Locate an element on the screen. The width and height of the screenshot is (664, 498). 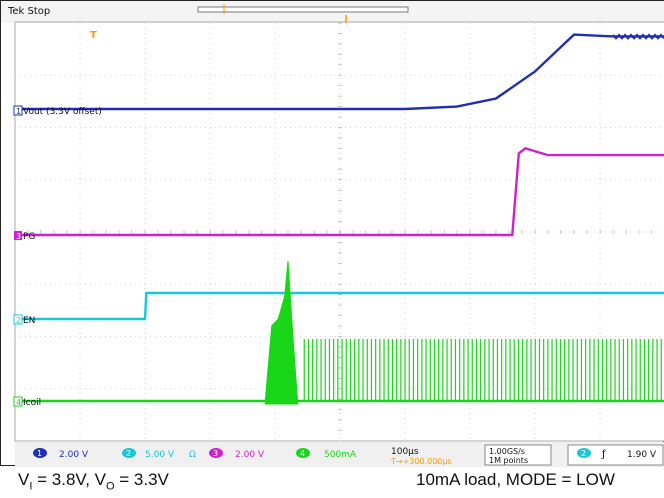
en-label: EN is located at coordinates (29, 321).